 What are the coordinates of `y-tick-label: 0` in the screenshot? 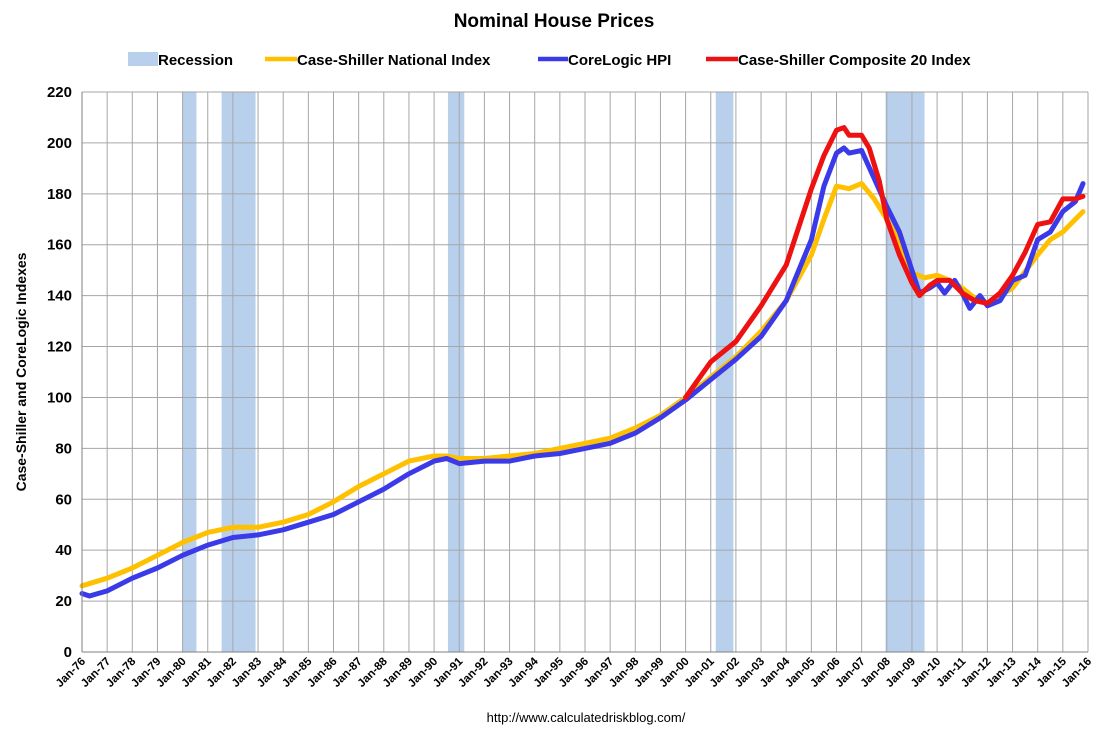 It's located at (68, 652).